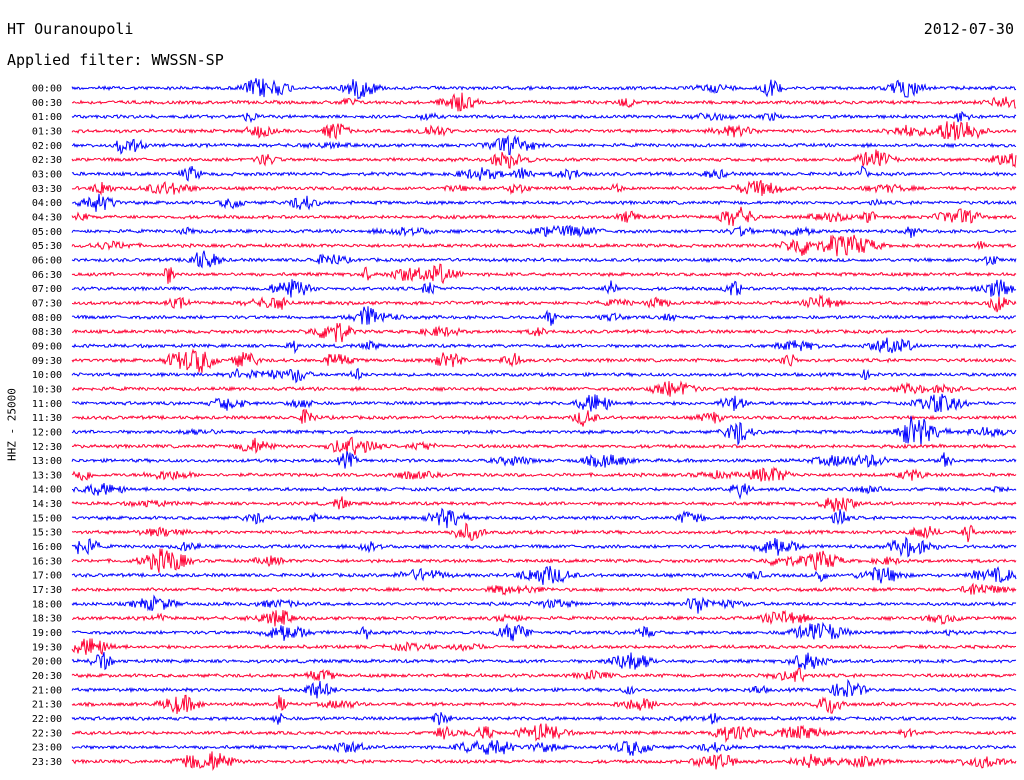  I want to click on trace-1900, so click(544, 631).